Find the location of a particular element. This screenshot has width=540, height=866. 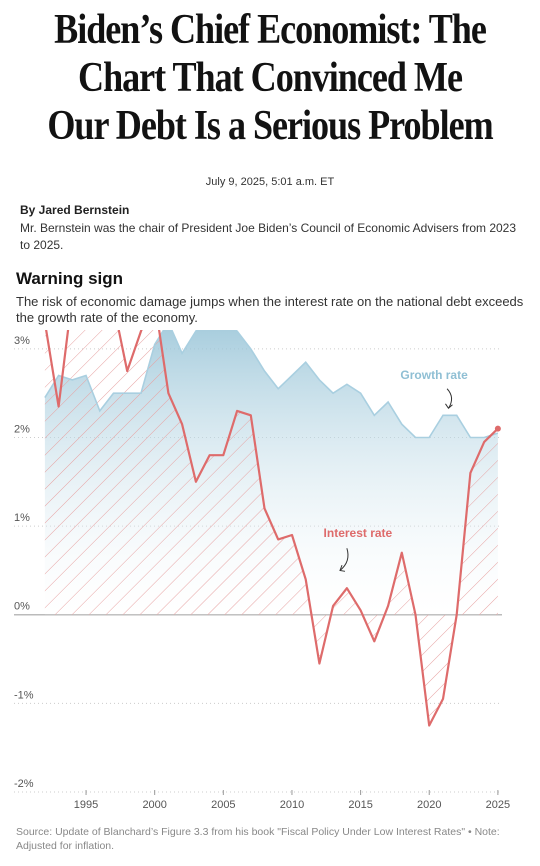

x-tick-label: 2015 is located at coordinates (360, 805).